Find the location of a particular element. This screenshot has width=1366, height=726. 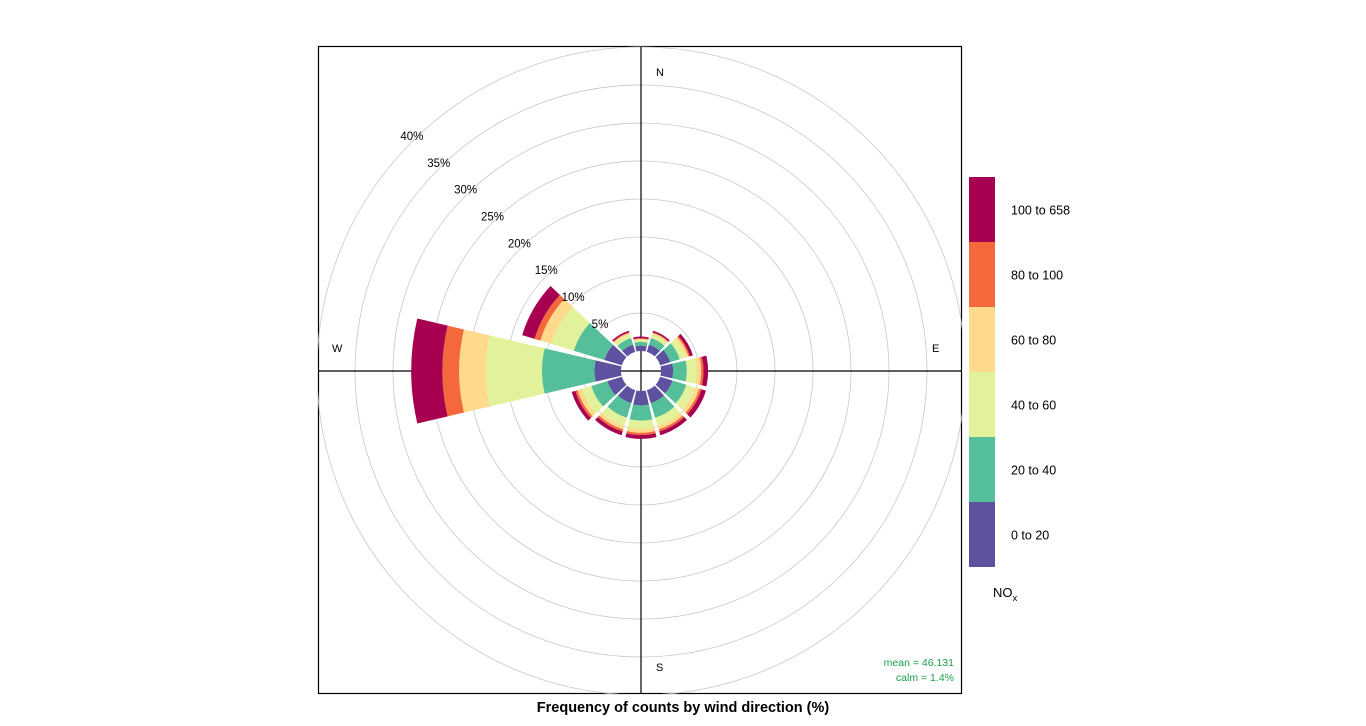

petal-WSW is located at coordinates (599, 398).